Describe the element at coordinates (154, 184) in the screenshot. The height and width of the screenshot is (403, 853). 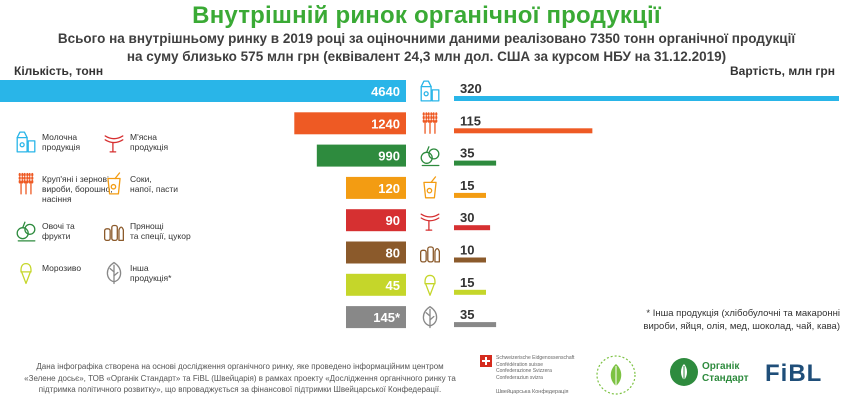
I see `legend-label: Соки, напої, пасти` at that location.